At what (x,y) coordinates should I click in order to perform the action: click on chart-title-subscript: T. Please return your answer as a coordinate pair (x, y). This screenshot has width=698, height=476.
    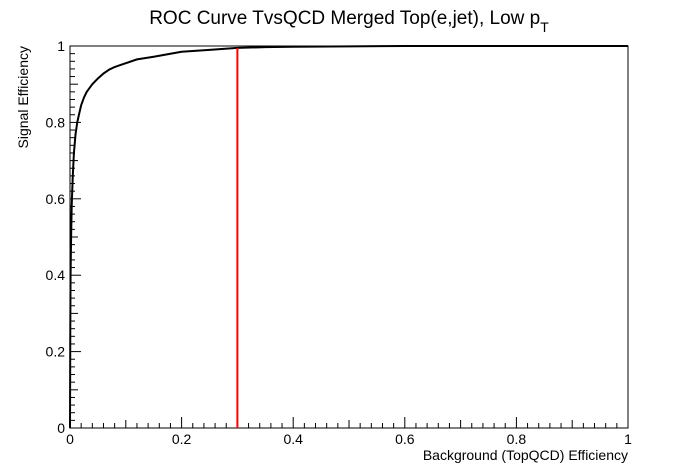
    Looking at the image, I should click on (544, 27).